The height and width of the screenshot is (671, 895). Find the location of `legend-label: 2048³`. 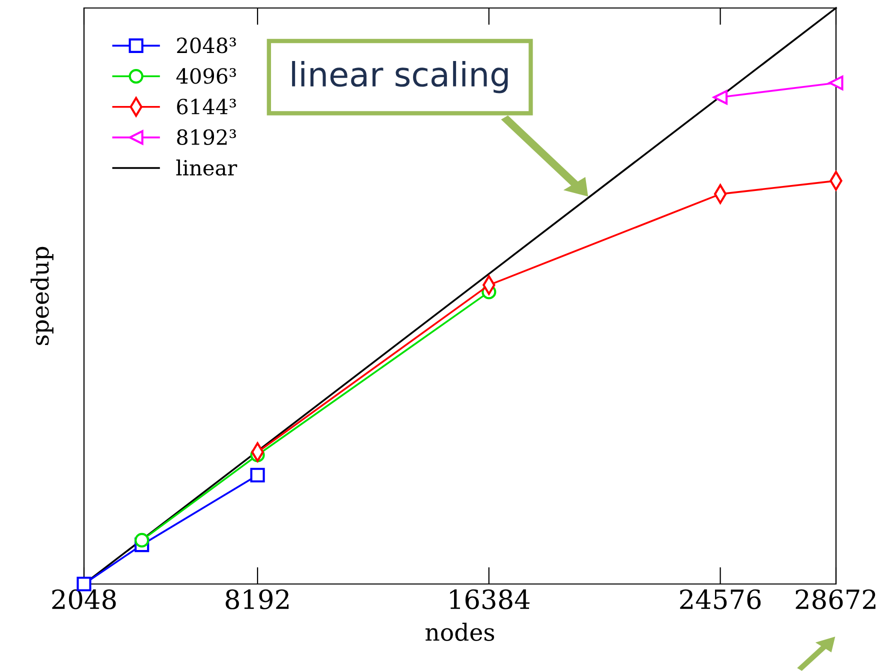

legend-label: 2048³ is located at coordinates (206, 46).